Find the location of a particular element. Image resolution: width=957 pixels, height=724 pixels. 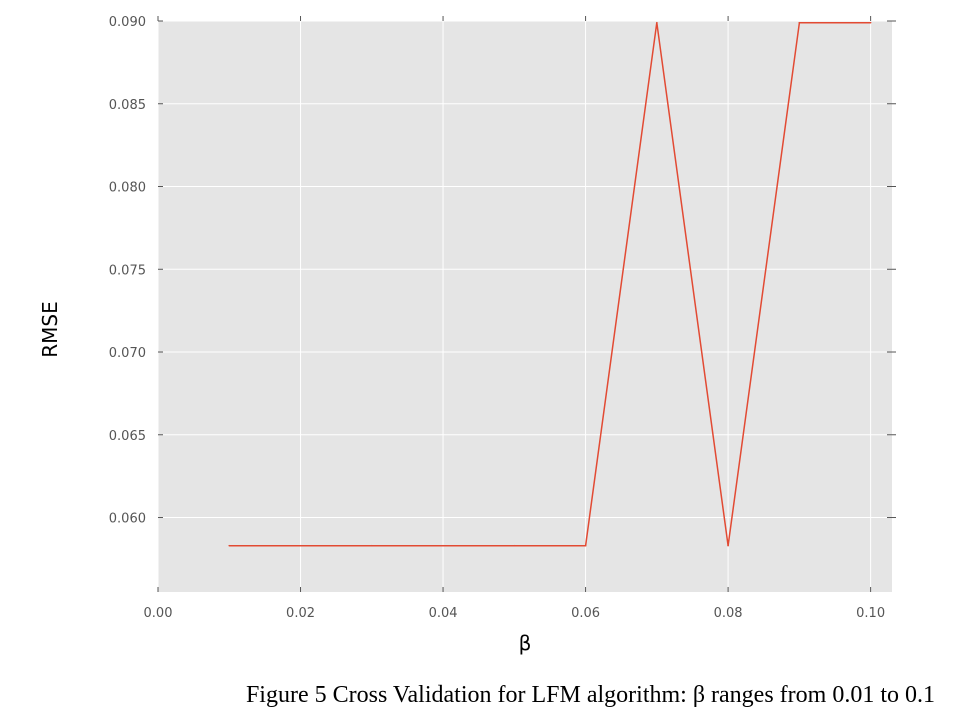

x-tick-label: 0.02 is located at coordinates (300, 613).